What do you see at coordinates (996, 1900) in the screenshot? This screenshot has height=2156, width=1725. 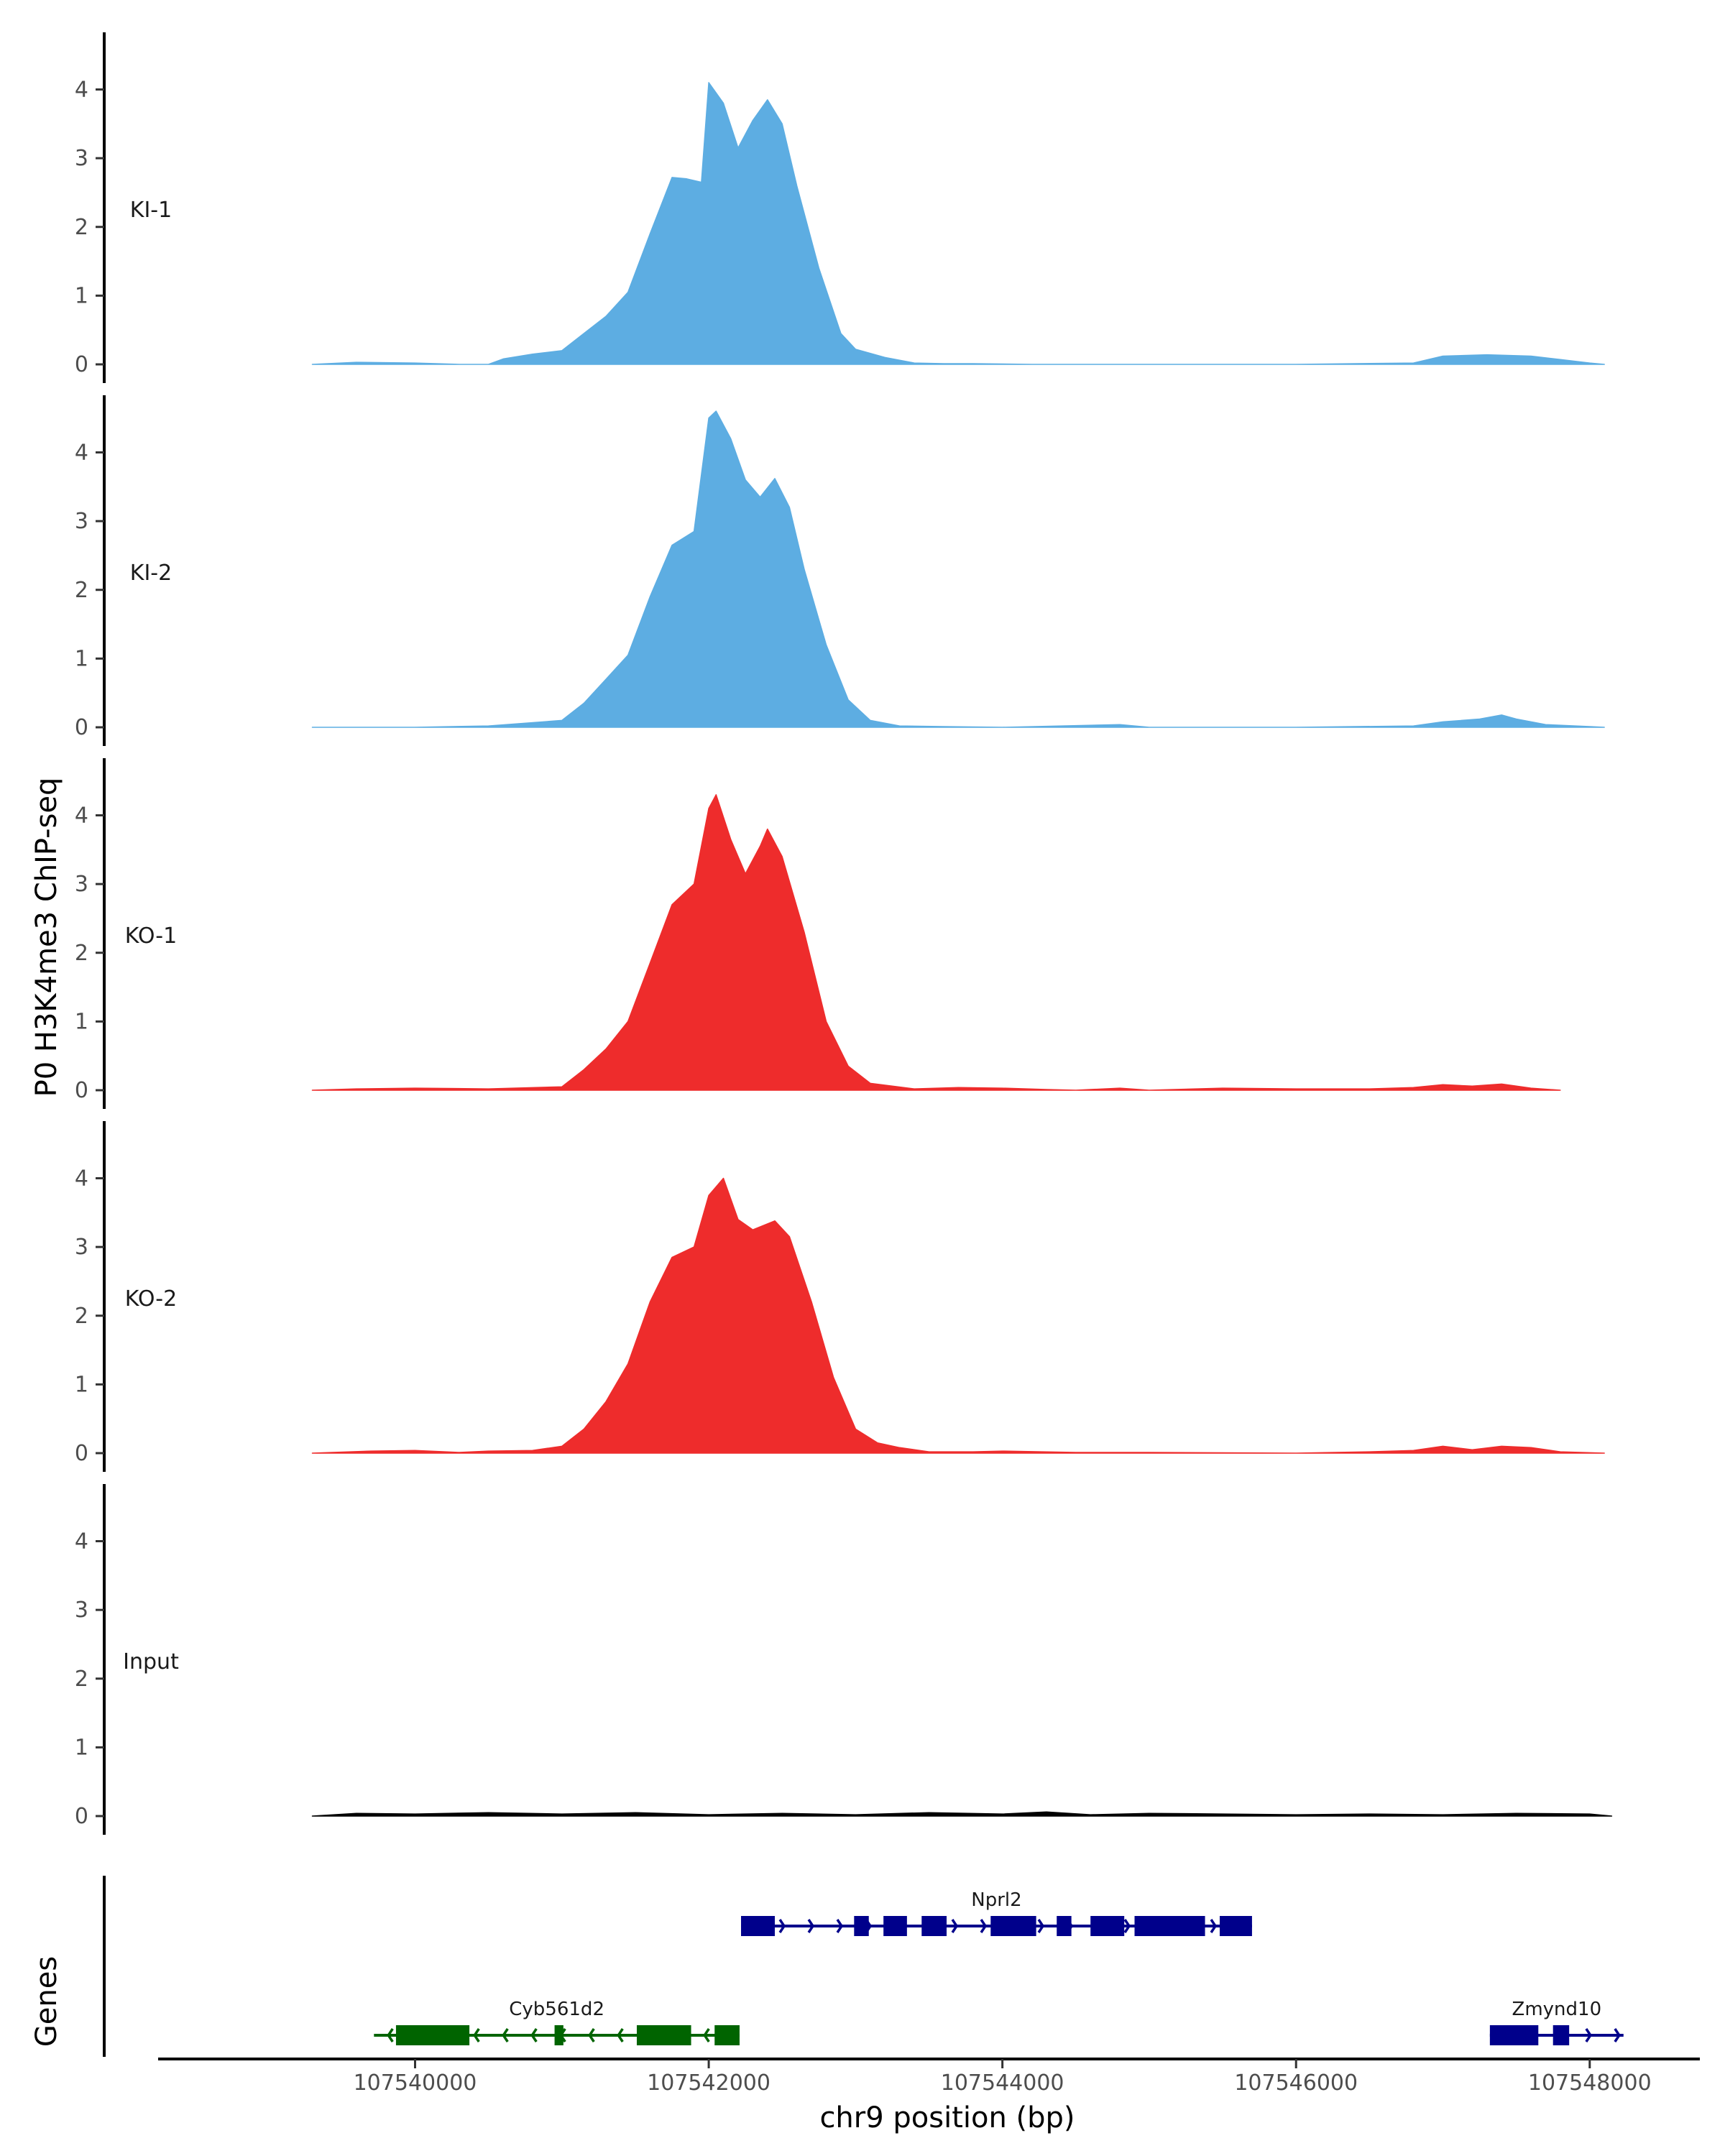 I see `gene-label: Nprl2` at bounding box center [996, 1900].